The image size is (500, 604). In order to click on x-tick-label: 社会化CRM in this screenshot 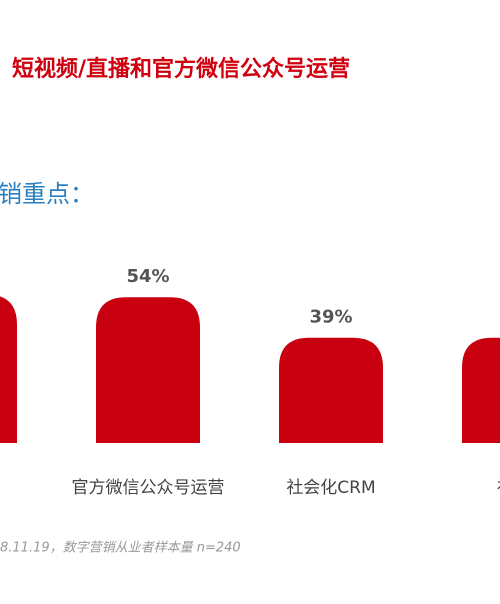, I will do `click(330, 488)`.